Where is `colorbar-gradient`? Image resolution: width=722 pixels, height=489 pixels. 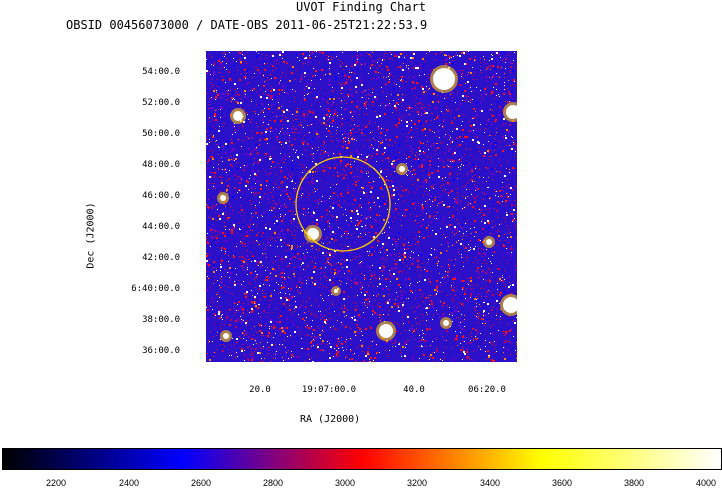
colorbar-gradient is located at coordinates (362, 459).